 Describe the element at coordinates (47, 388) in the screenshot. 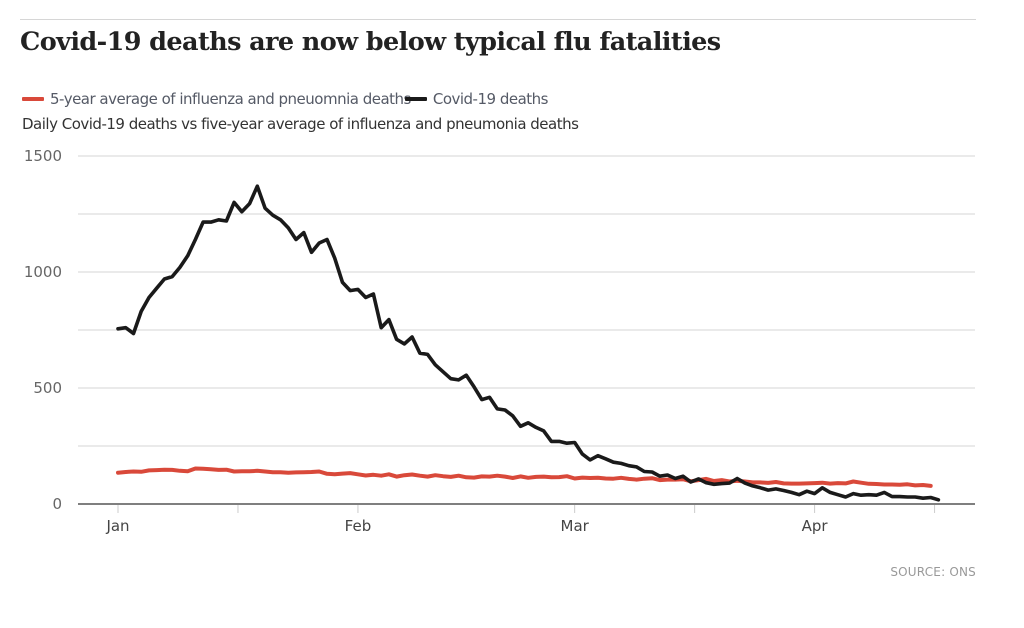

I see `y-tick-label-500: 500` at that location.